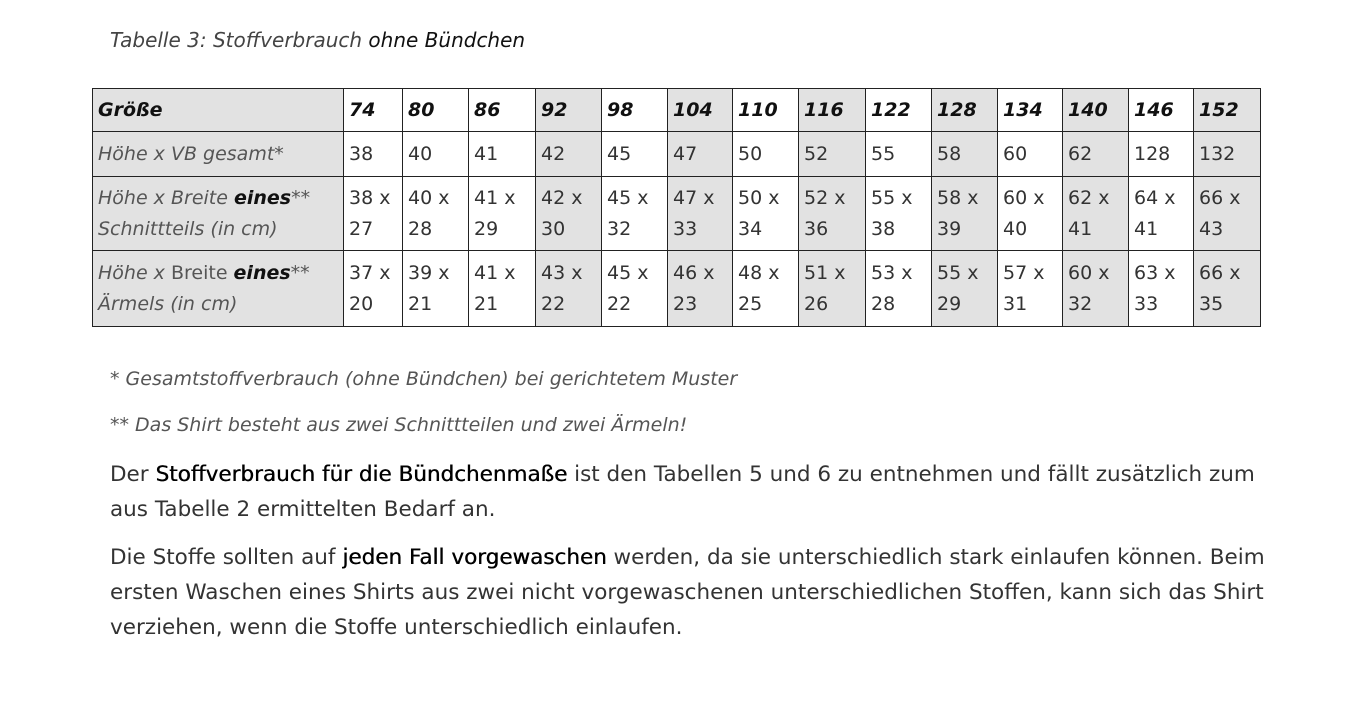 The width and height of the screenshot is (1350, 713). What do you see at coordinates (361, 474) in the screenshot?
I see `emphasis: Stoffverbrauch für die Bündchenmaße` at bounding box center [361, 474].